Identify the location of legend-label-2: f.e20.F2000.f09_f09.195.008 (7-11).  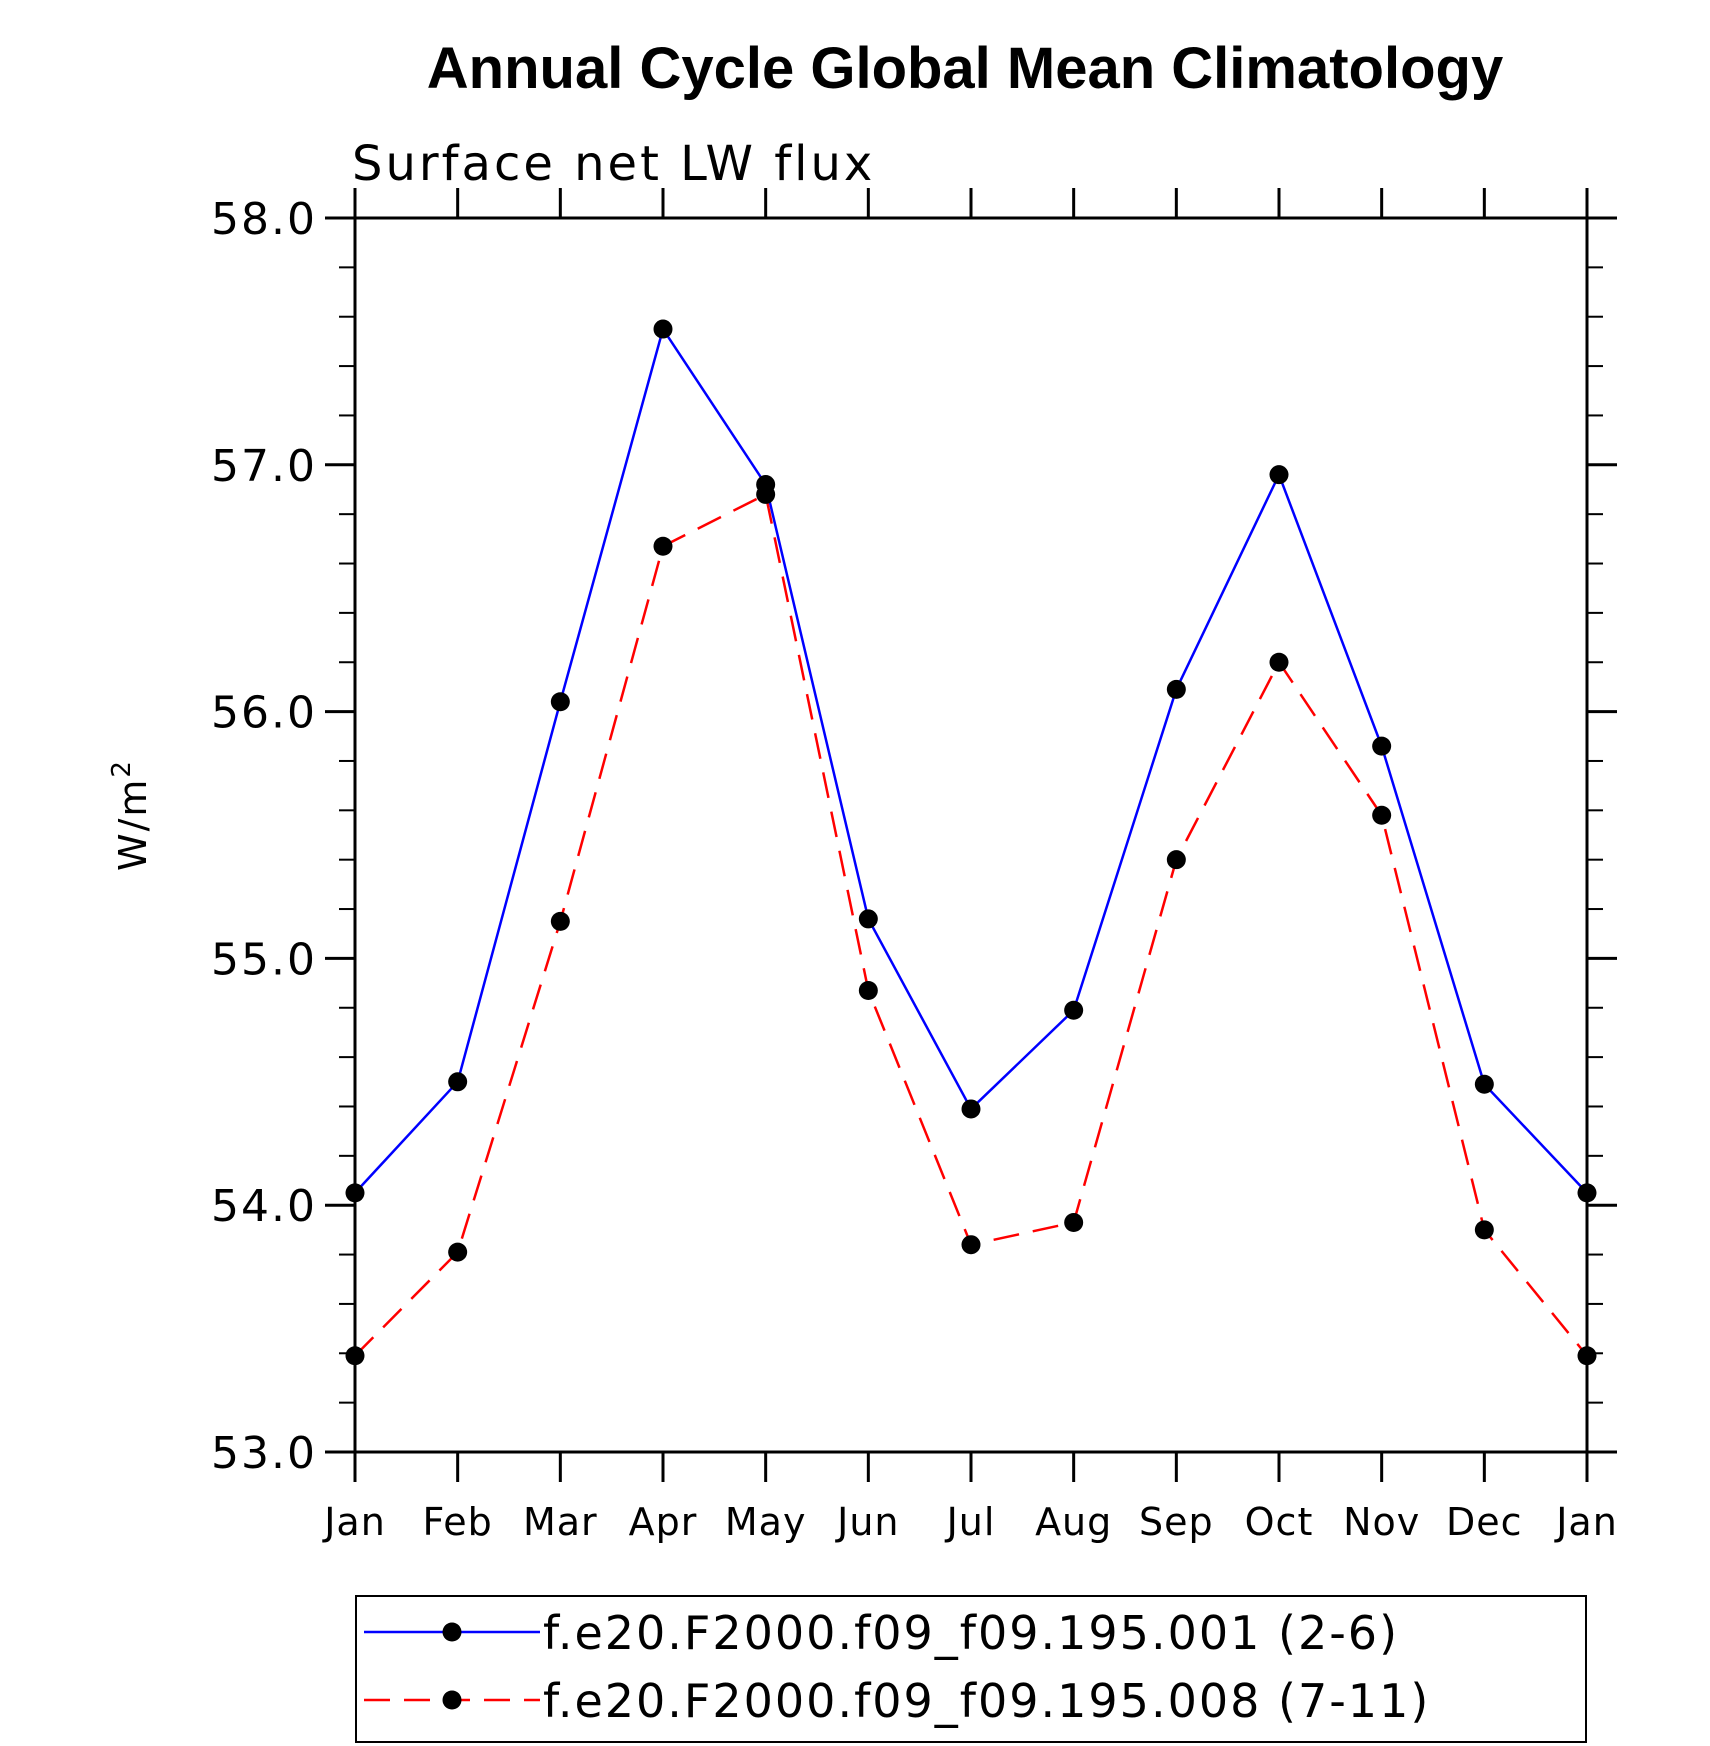
(986, 1701).